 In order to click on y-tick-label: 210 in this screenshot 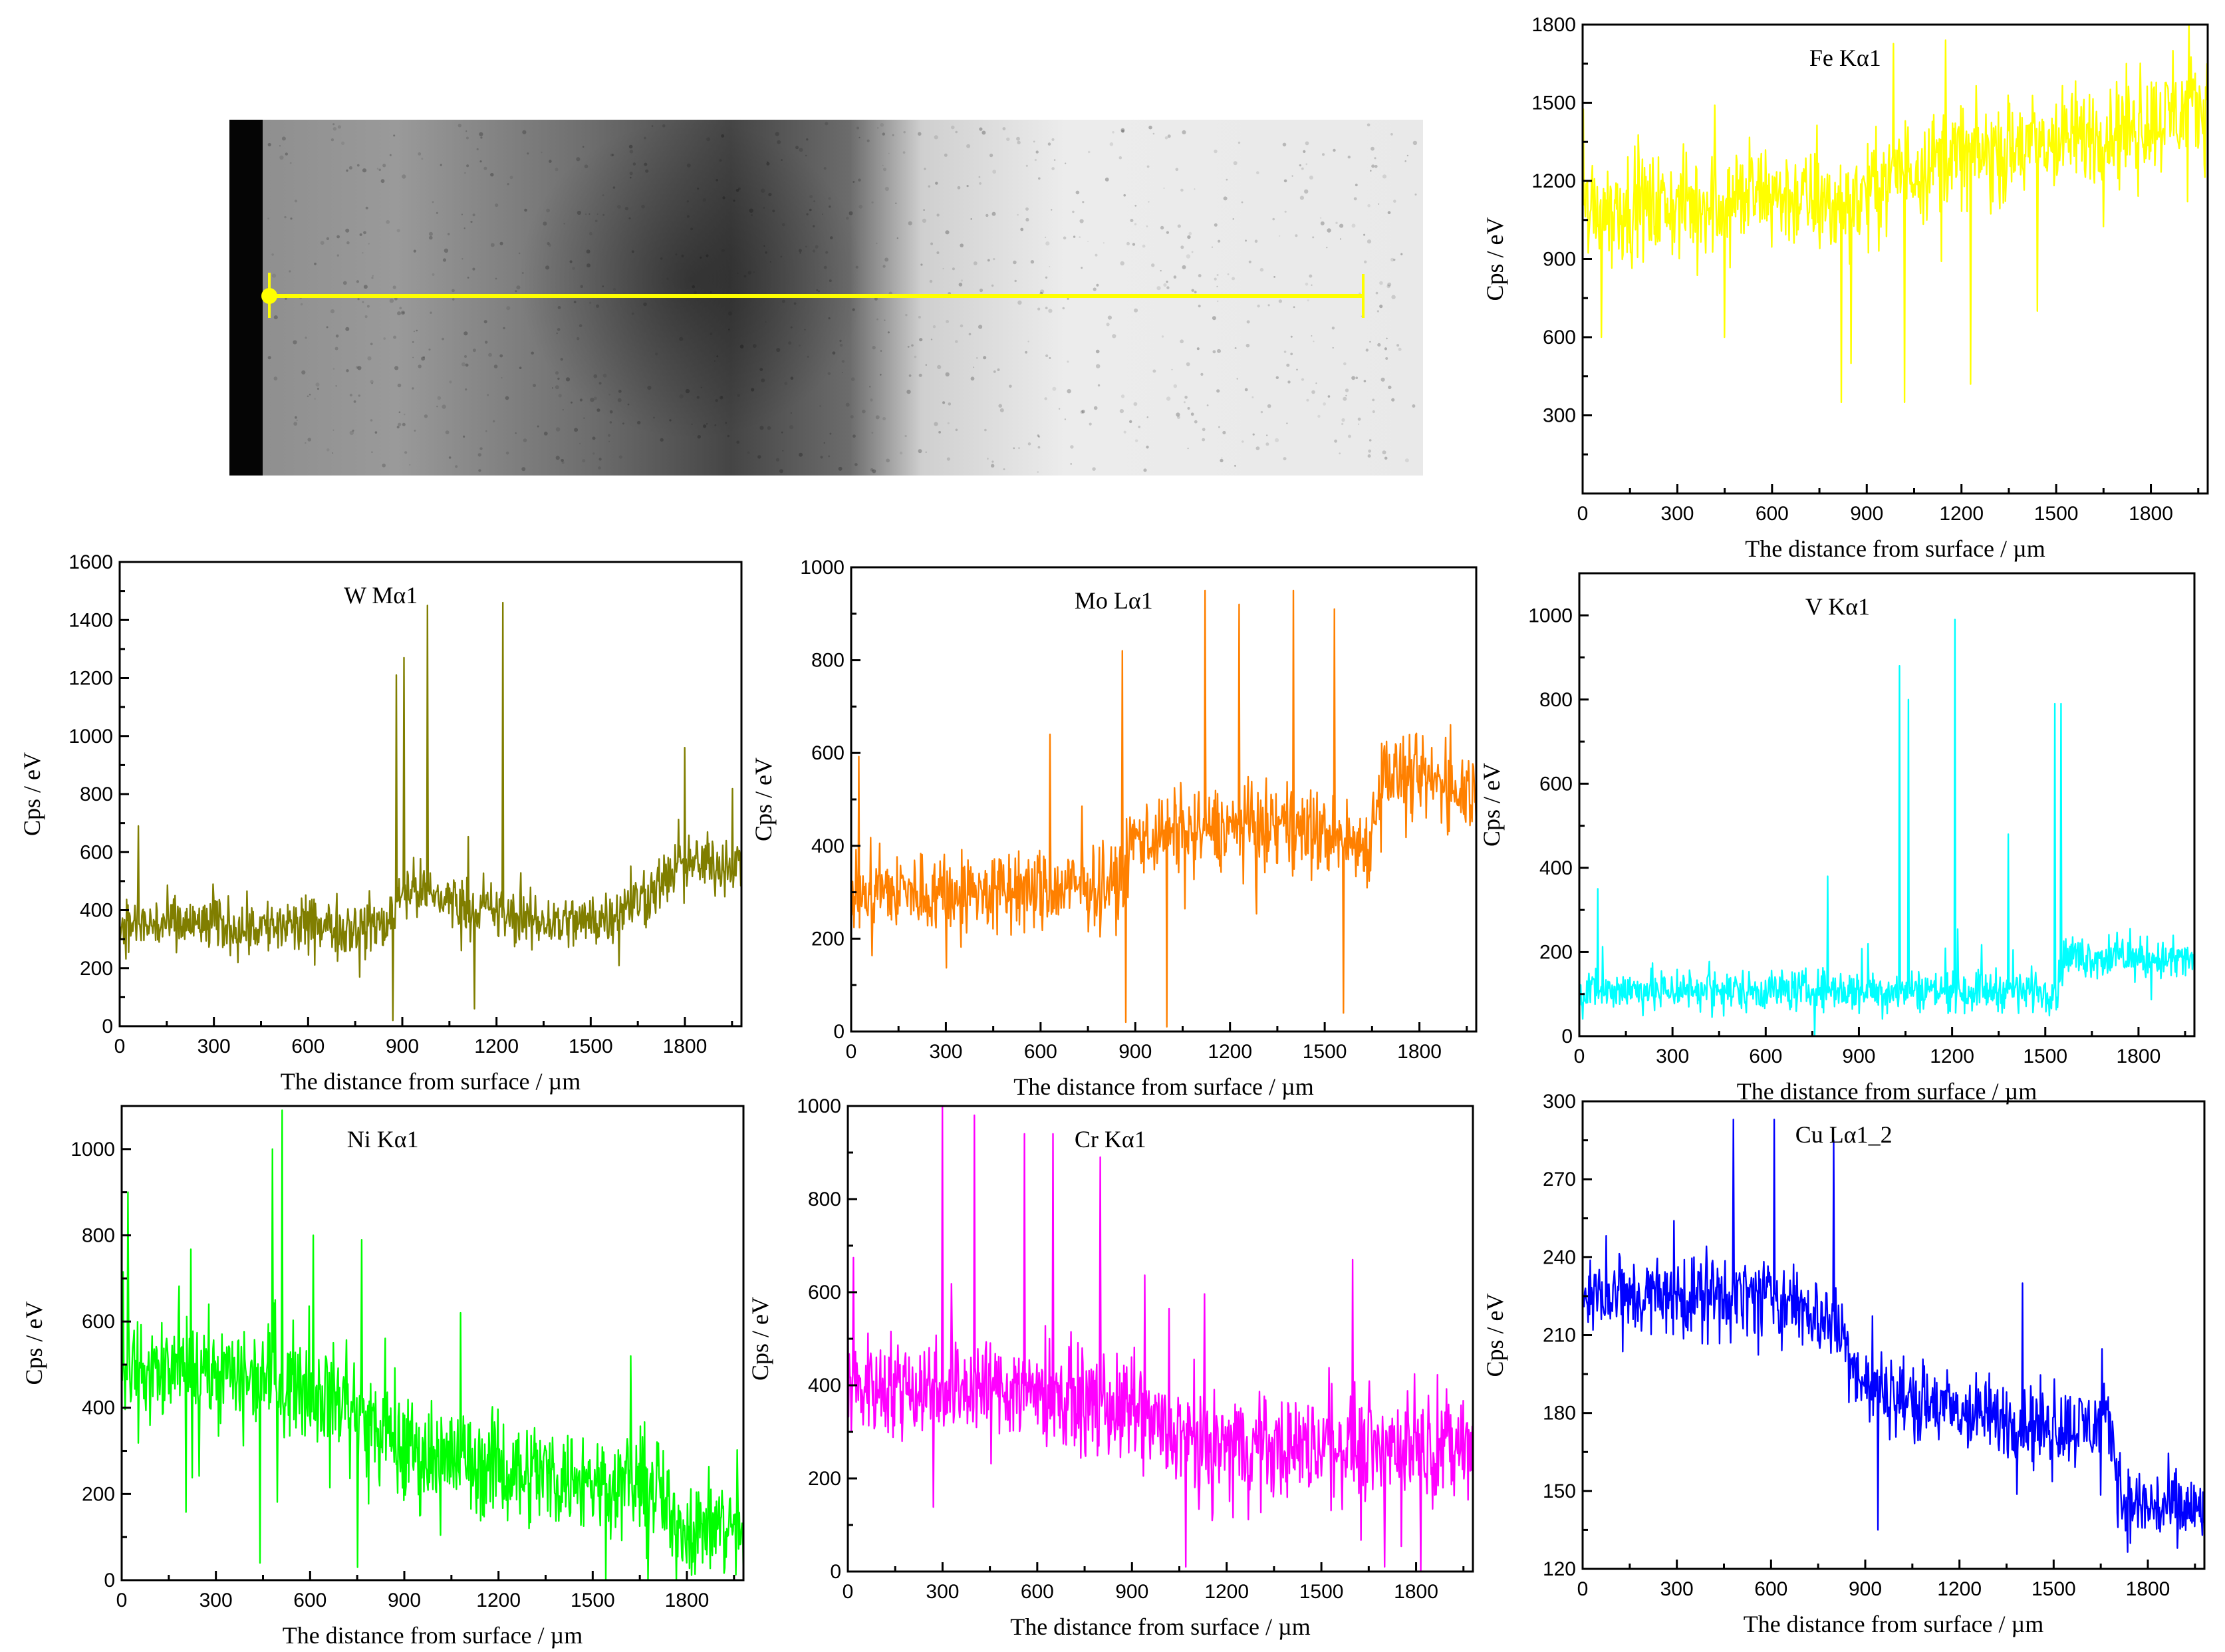, I will do `click(1559, 1336)`.